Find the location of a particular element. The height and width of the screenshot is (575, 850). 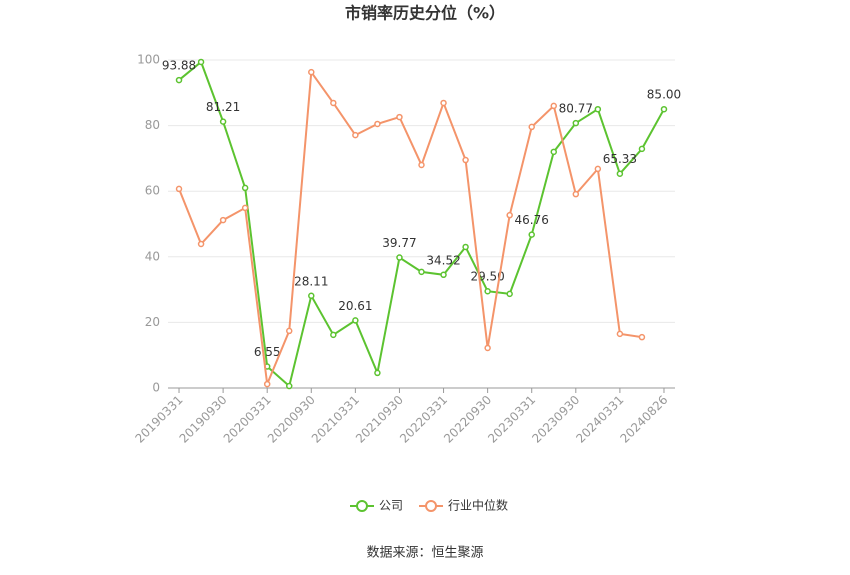

data-label: 6.55 is located at coordinates (267, 352).